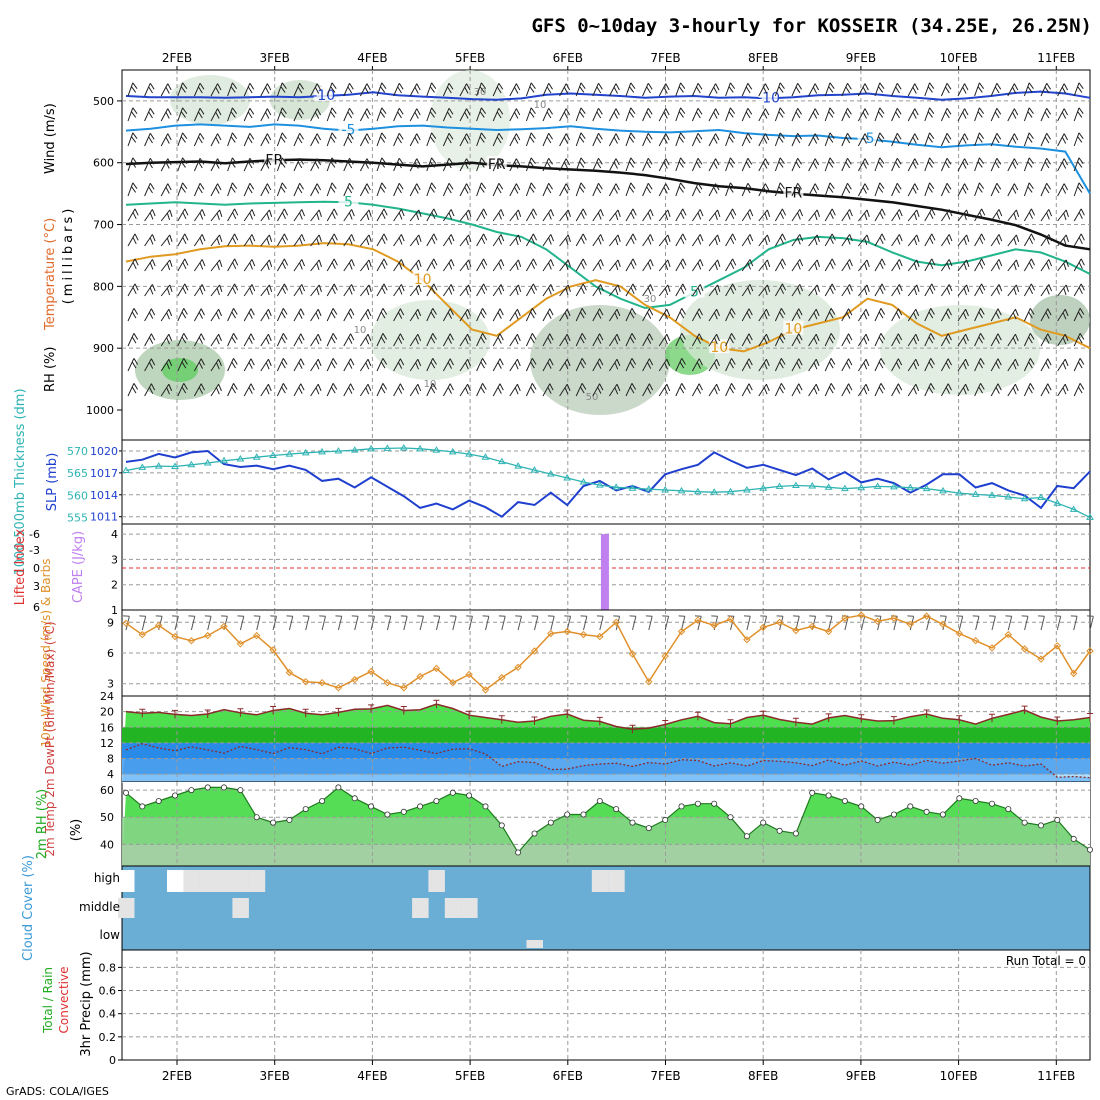 The height and width of the screenshot is (1100, 1100). Describe the element at coordinates (423, 280) in the screenshot. I see `contour-label: 10` at that location.